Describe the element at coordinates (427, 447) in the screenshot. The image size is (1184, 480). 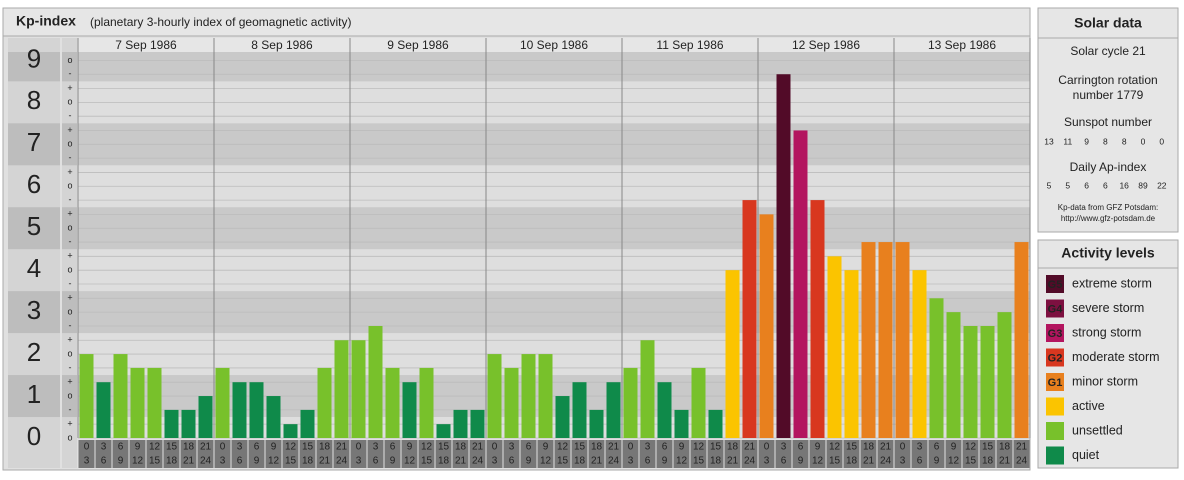
I see `interval-start: 12` at that location.